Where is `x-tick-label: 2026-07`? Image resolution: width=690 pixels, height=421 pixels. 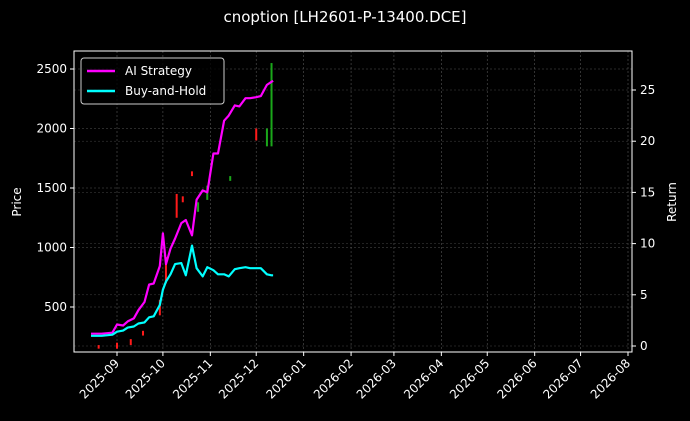 x-tick-label: 2026-07 is located at coordinates (562, 378).